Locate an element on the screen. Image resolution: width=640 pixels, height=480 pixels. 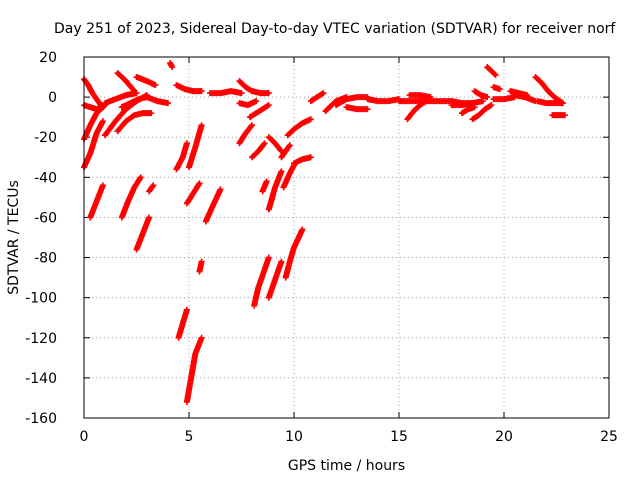
x-tick-label: 5 is located at coordinates (189, 437).